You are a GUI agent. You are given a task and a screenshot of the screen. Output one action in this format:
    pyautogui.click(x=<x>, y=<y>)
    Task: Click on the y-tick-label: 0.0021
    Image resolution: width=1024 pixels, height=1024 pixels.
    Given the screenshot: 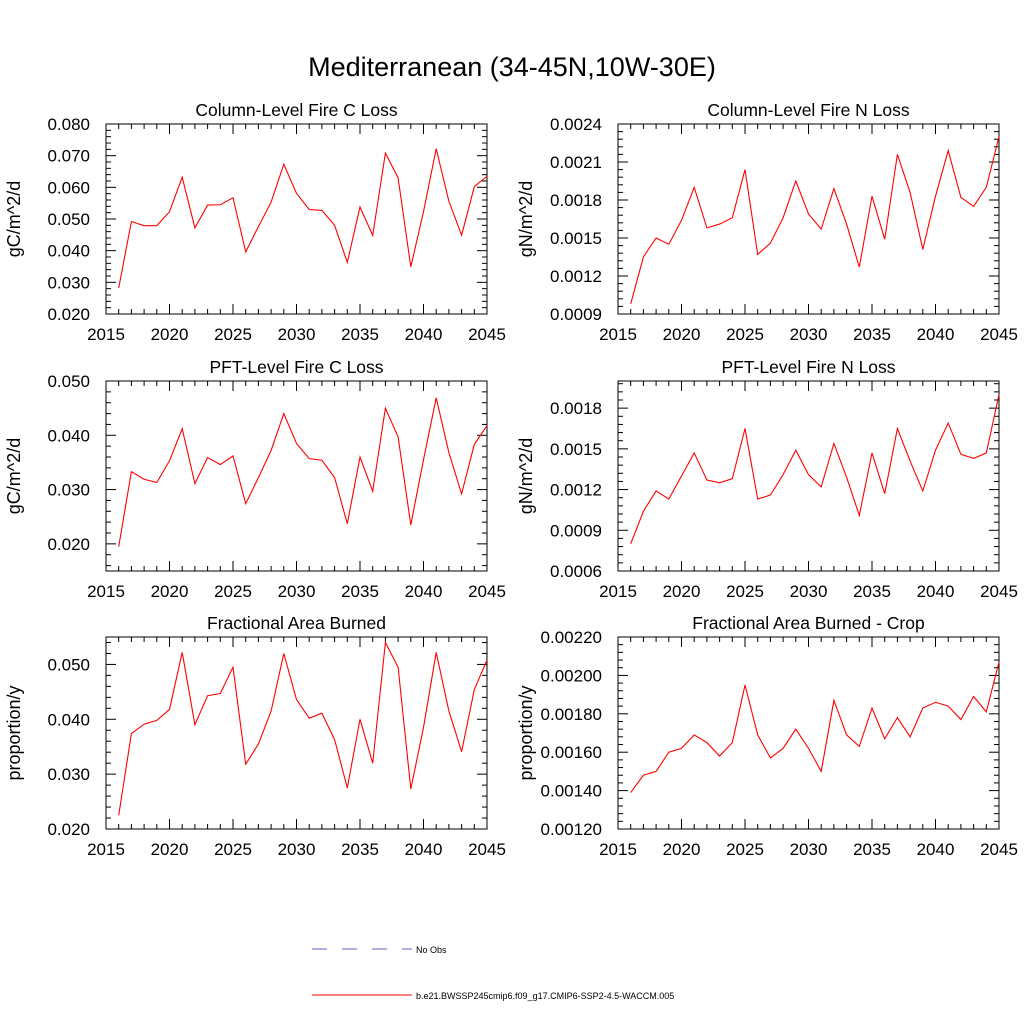 What is the action you would take?
    pyautogui.click(x=576, y=162)
    